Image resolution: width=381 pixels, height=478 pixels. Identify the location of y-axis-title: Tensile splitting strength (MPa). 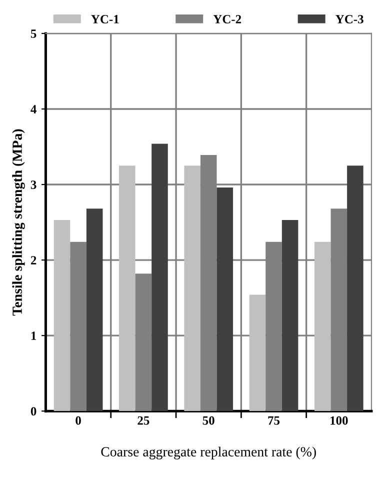
(18, 222).